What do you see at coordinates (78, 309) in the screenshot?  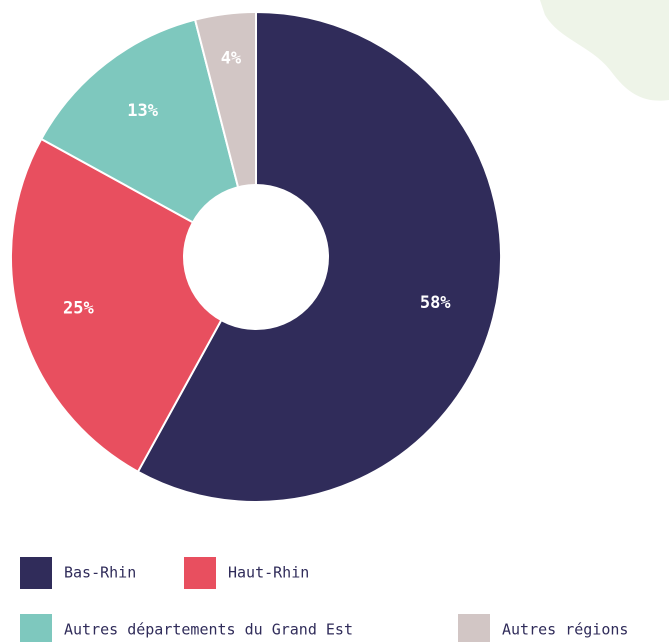 I see `value-label: 25%` at bounding box center [78, 309].